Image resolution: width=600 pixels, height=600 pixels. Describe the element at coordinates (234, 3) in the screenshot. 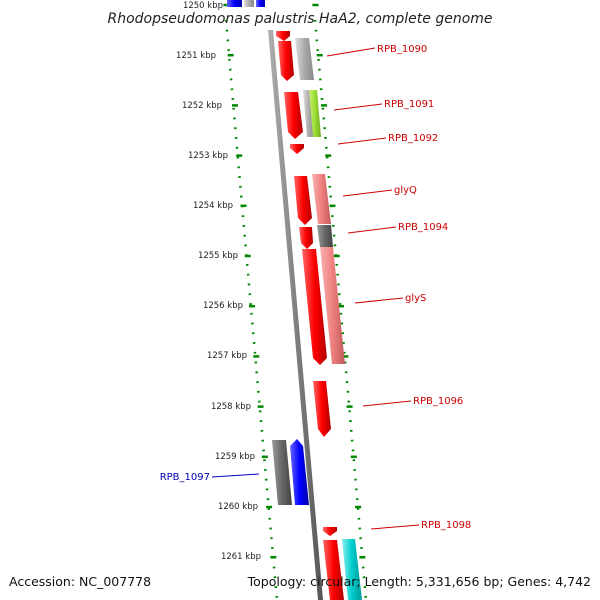

I see `gene-blue-partial` at that location.